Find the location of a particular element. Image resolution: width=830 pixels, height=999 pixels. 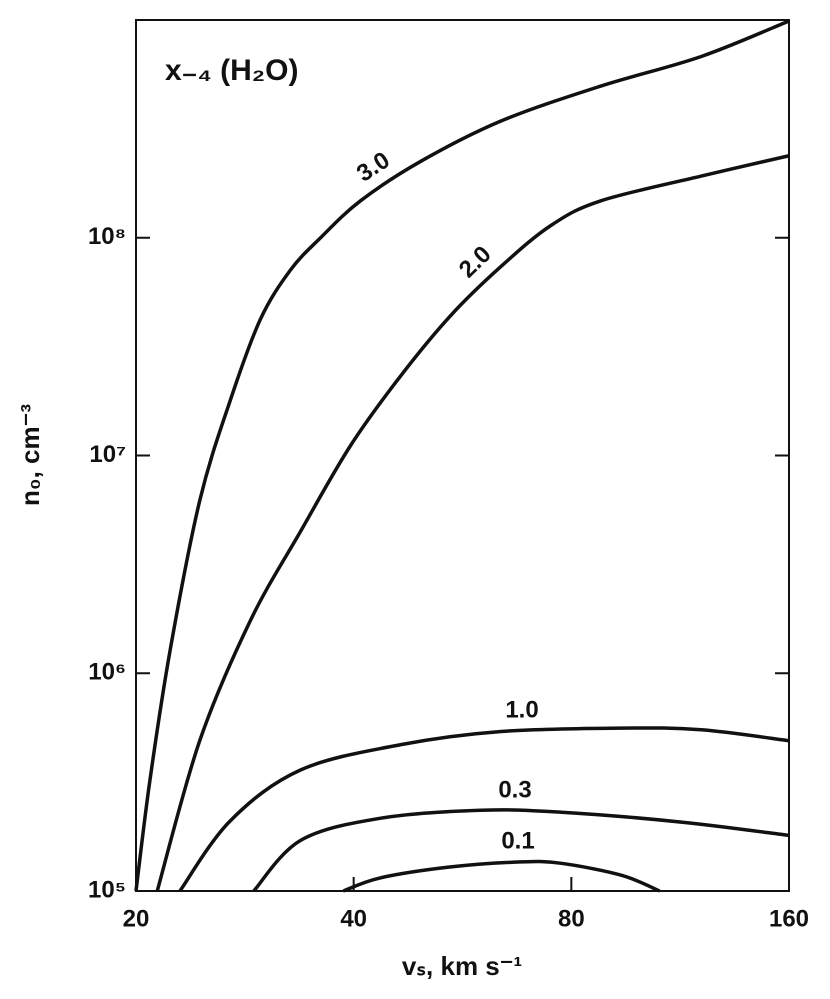

x-tick-label: 80 is located at coordinates (571, 918).